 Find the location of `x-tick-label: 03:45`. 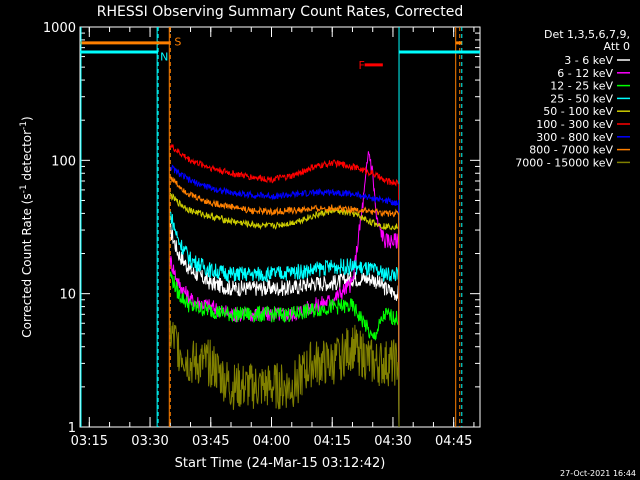

x-tick-label: 03:45 is located at coordinates (210, 441).